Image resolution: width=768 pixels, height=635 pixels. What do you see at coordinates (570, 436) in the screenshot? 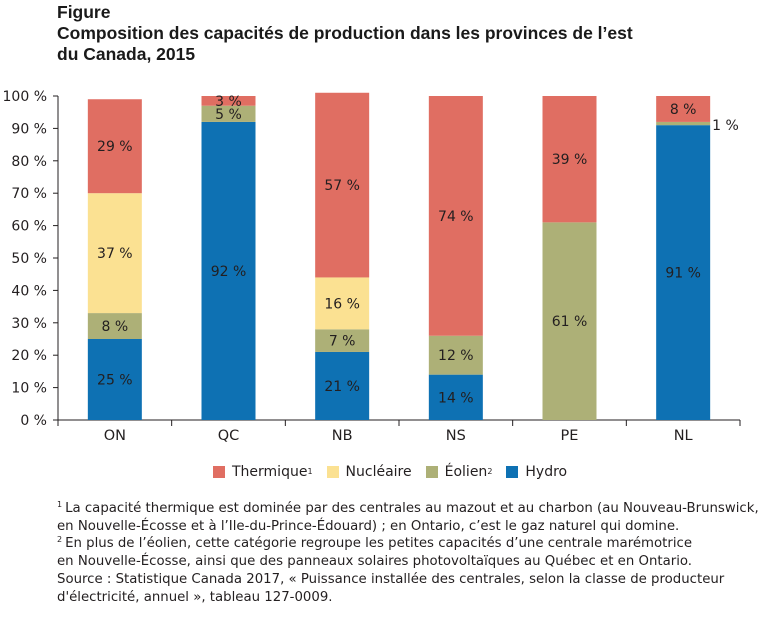
I see `x-tick-label-pe: PE` at bounding box center [570, 436].